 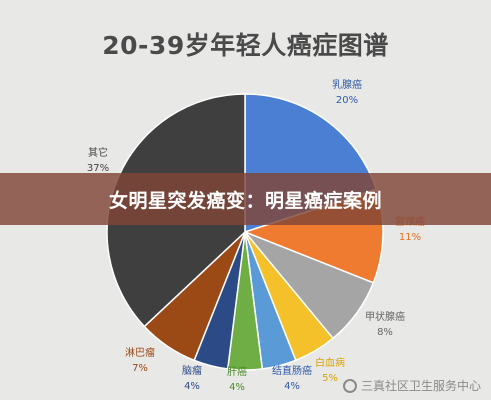 What do you see at coordinates (140, 368) in the screenshot?
I see `slice-value-label: 7%` at bounding box center [140, 368].